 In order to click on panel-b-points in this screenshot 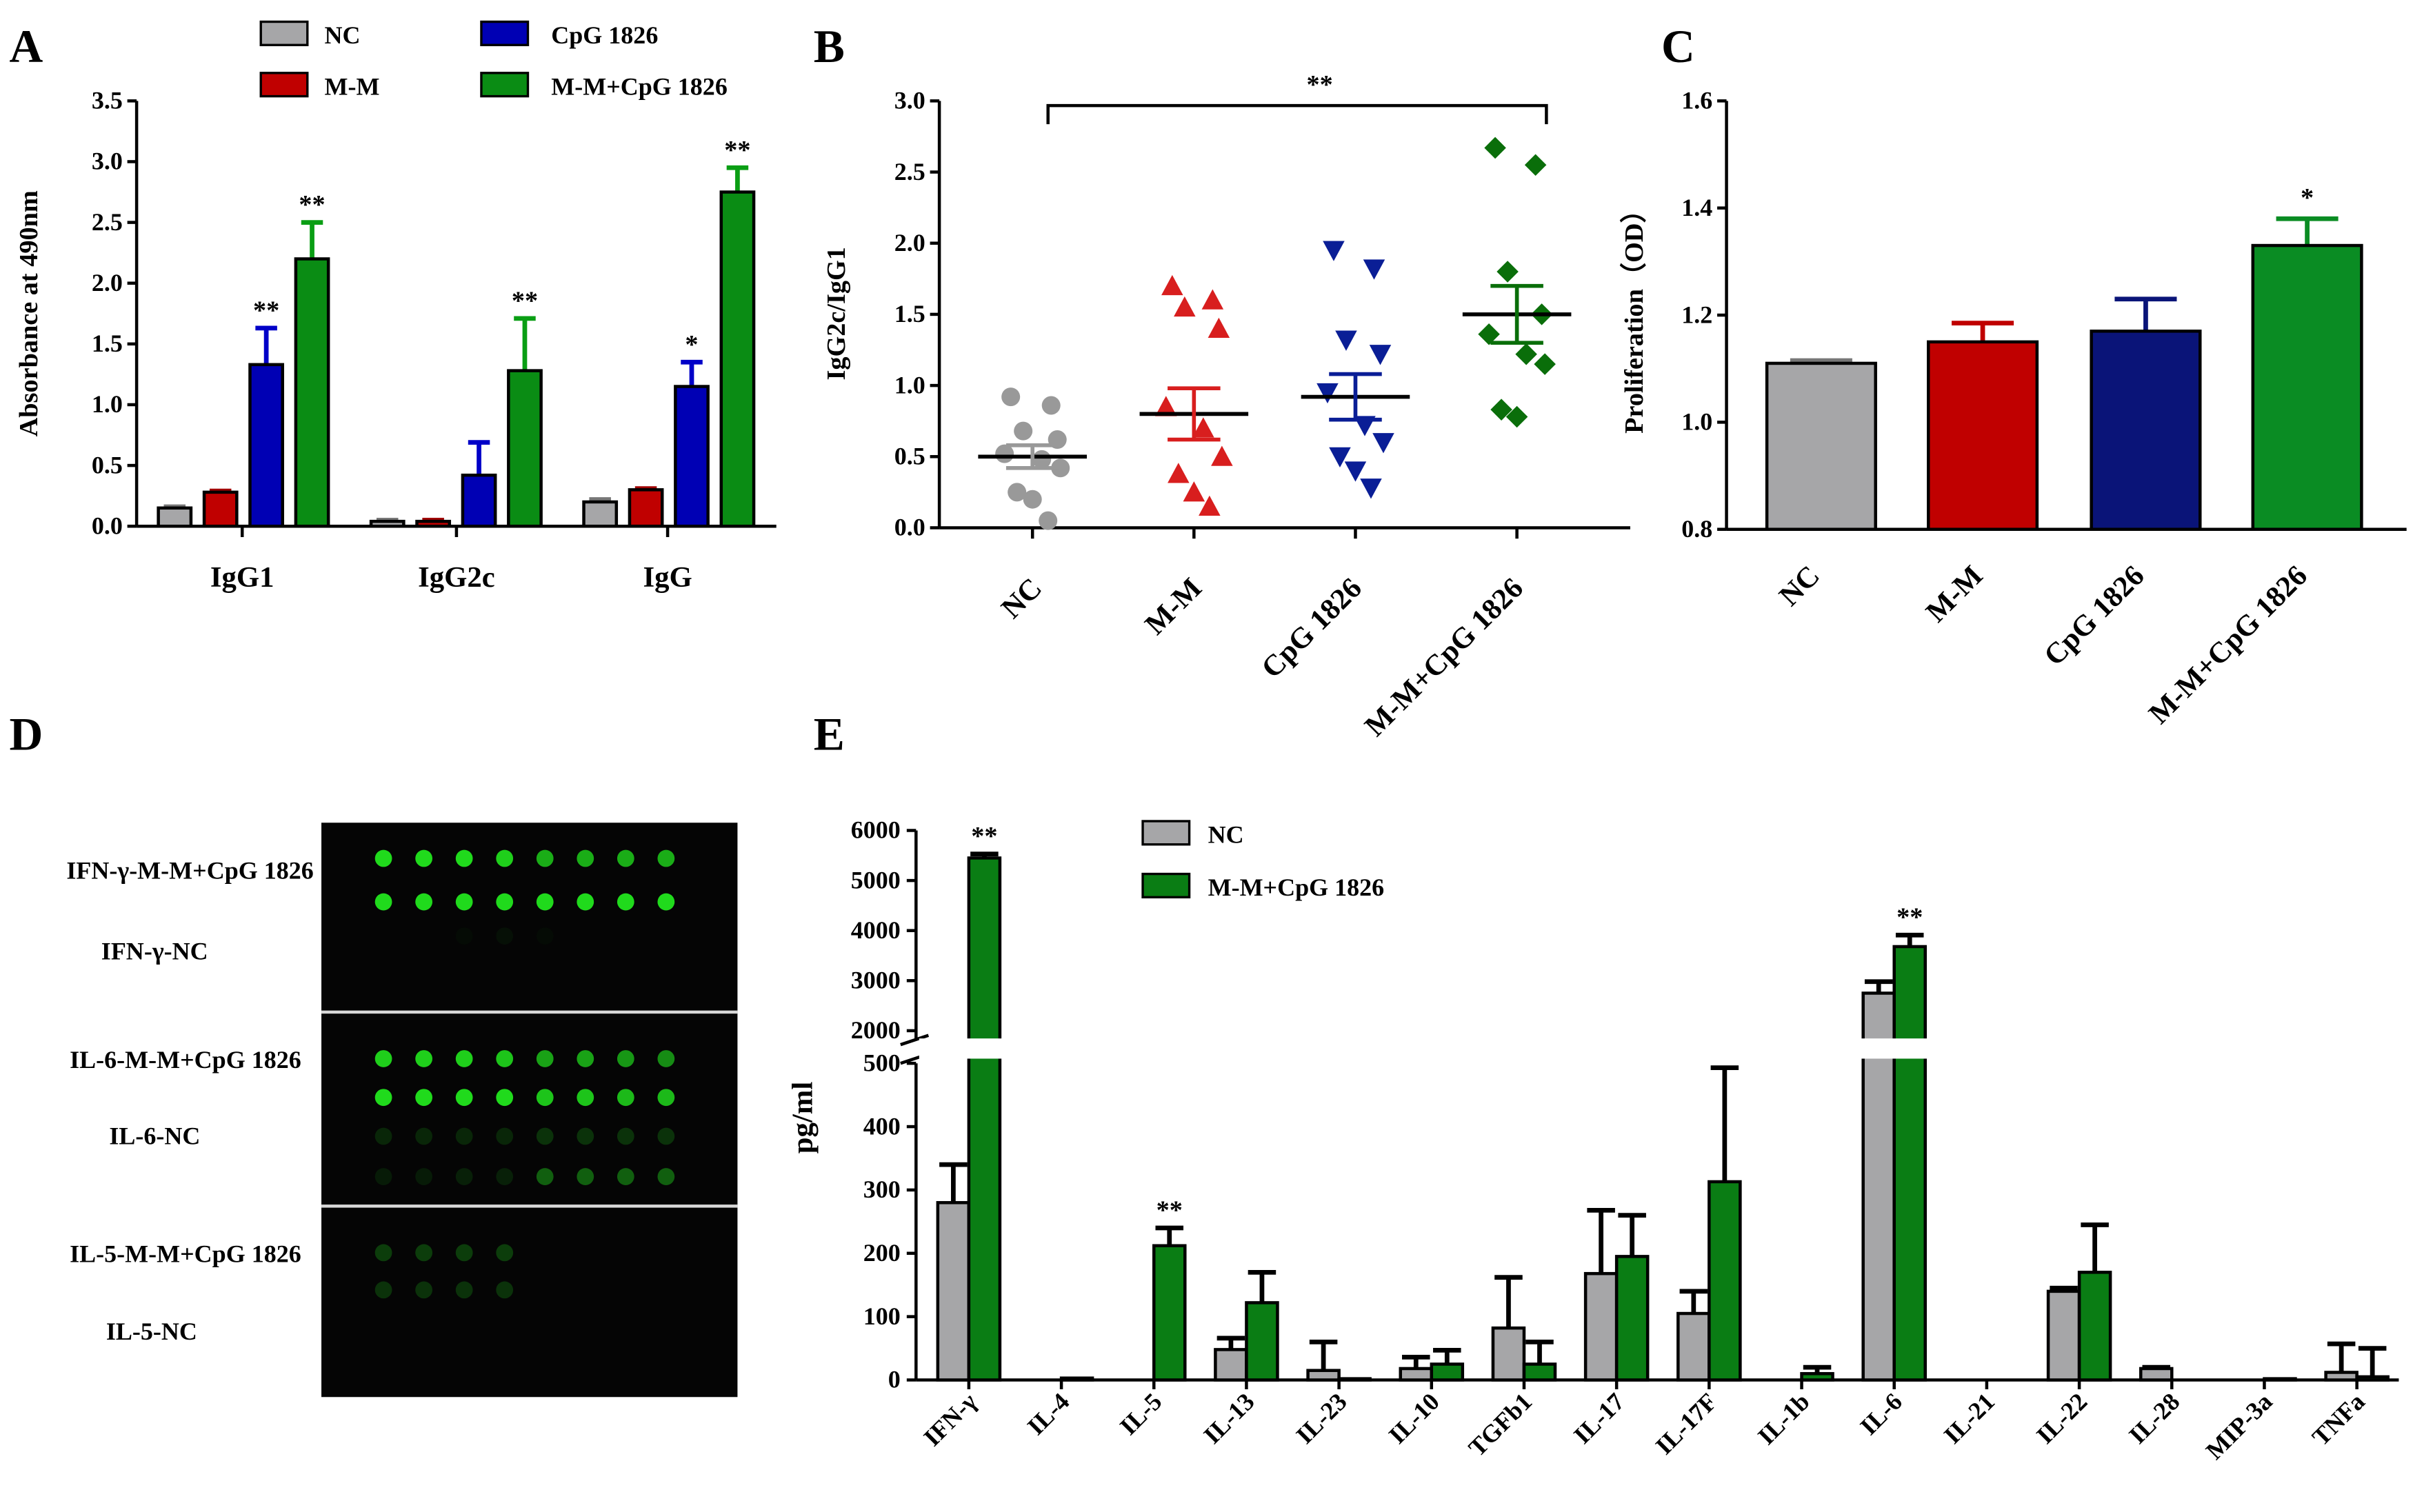, I will do `click(1275, 333)`.